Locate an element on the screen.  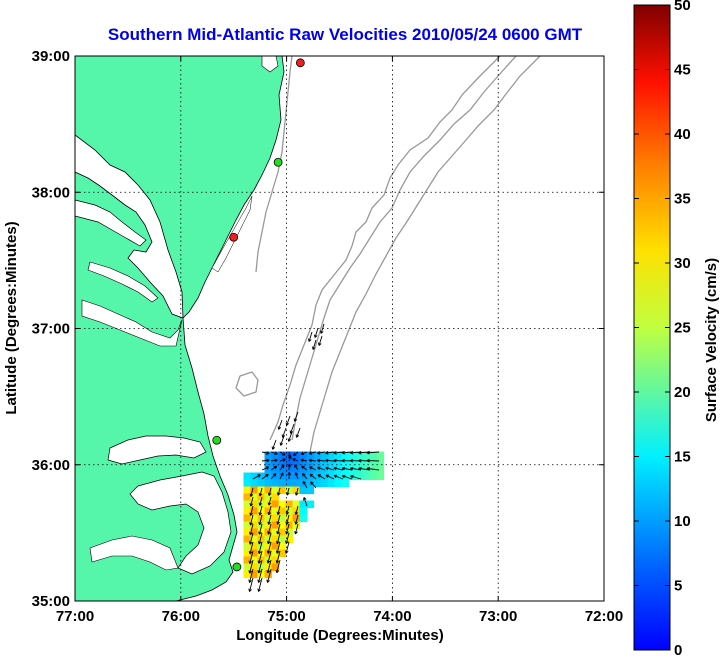
colorbar-tick-label: 5 is located at coordinates (678, 586).